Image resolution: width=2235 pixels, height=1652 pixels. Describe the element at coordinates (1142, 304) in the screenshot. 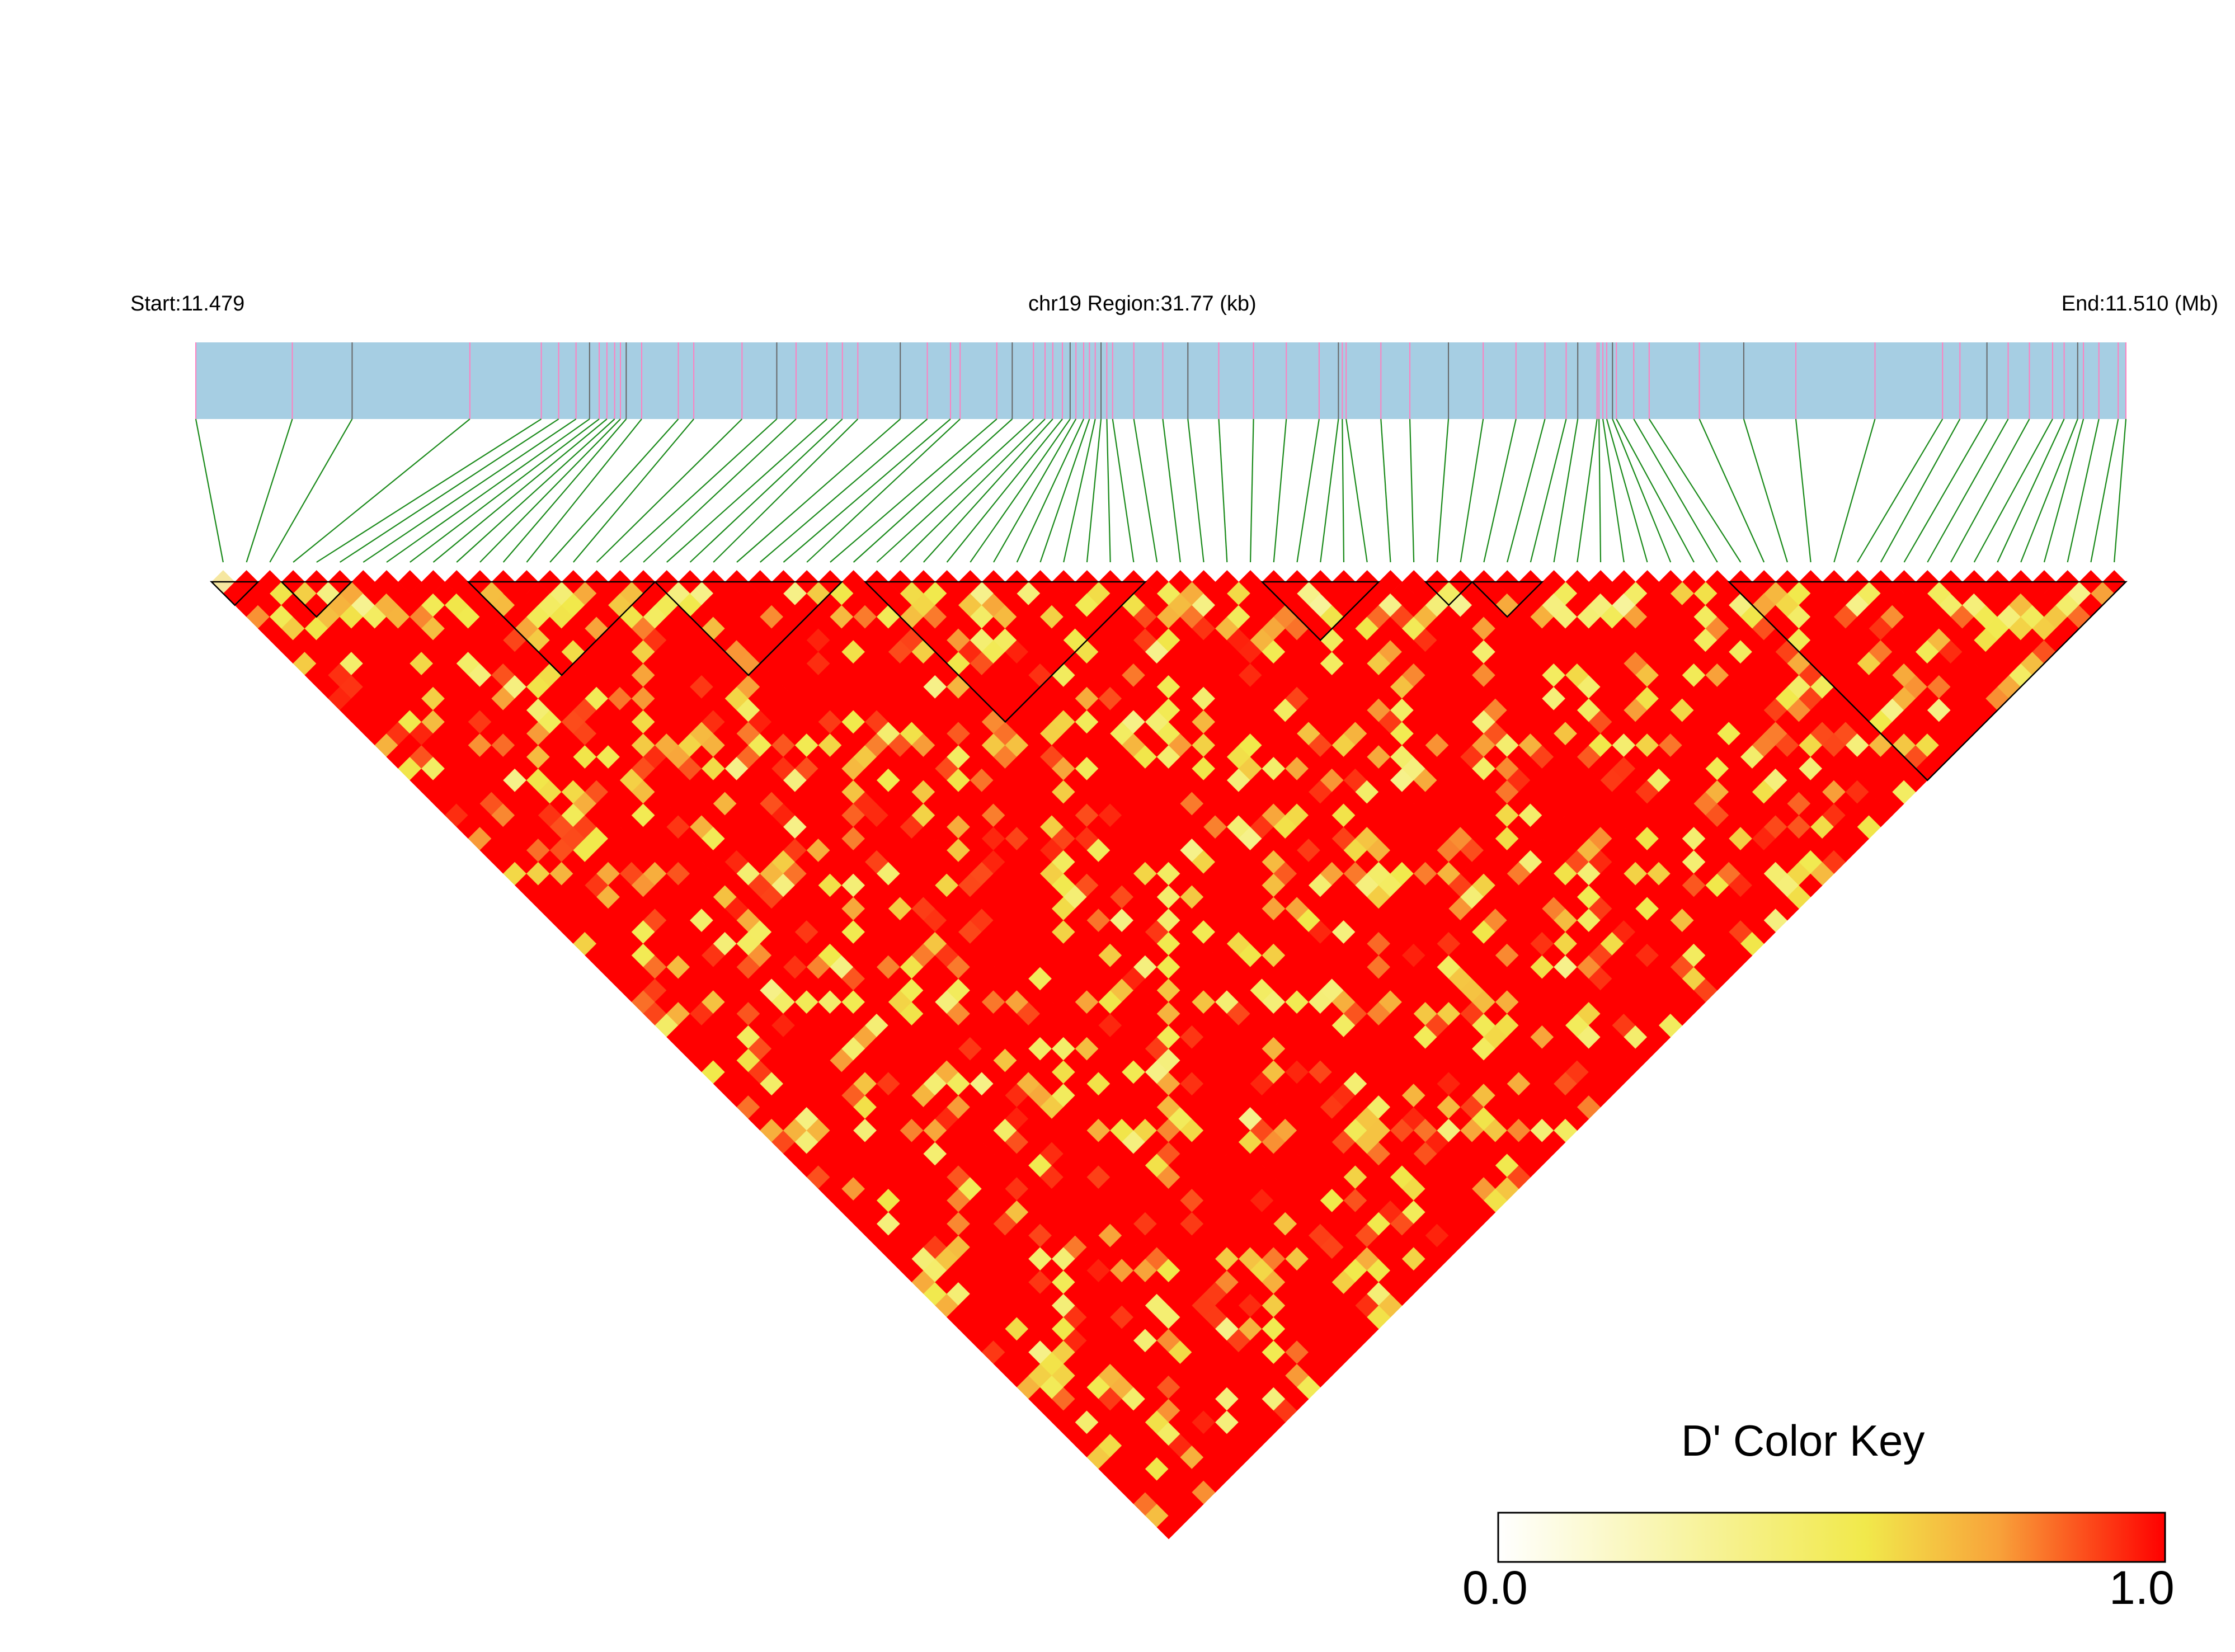

I see `region-size-label: chr19 Region:31.77 (kb)` at that location.